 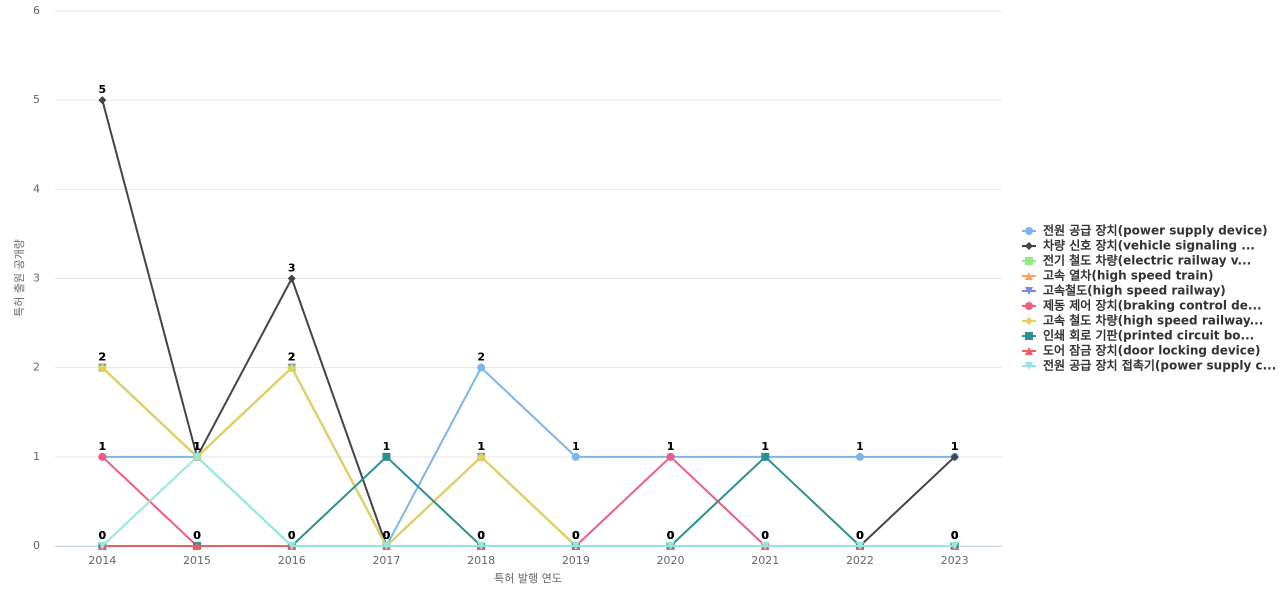 What do you see at coordinates (1145, 230) in the screenshot?
I see `legend-item: 전원 공급 장치(power supply device)` at bounding box center [1145, 230].